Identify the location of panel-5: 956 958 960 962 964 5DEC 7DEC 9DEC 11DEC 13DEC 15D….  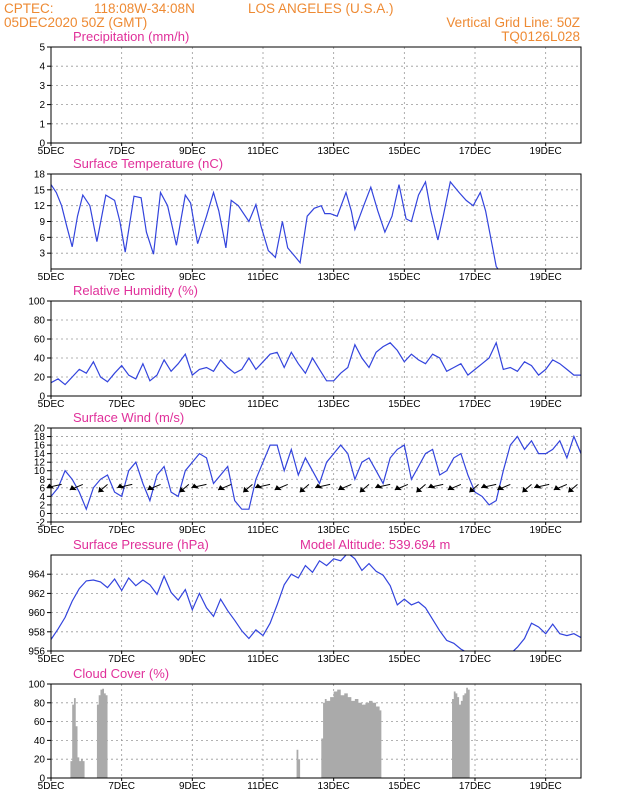
(305, 601).